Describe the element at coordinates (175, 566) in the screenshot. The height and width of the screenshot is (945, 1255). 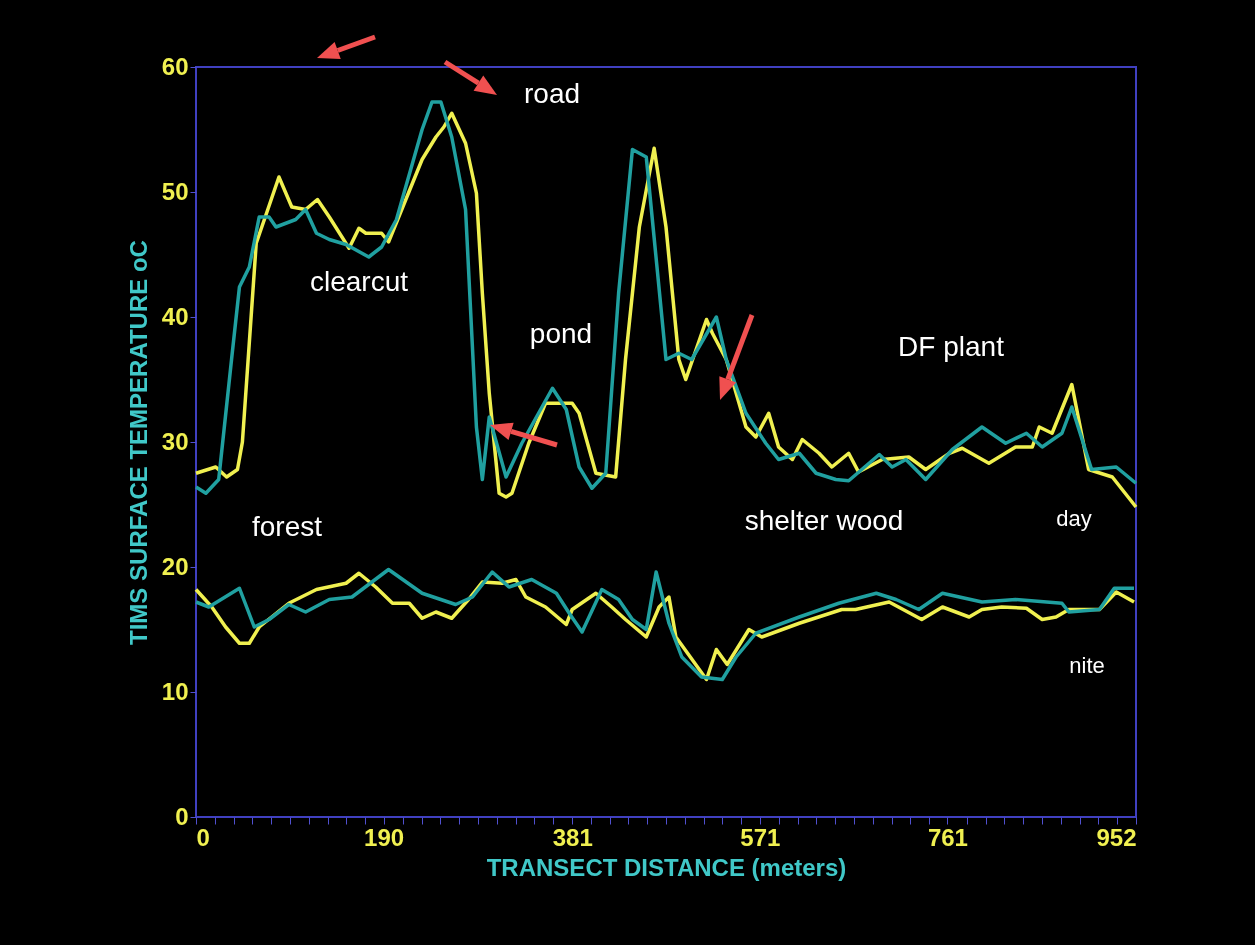
I see `y-tick-label: 20` at that location.